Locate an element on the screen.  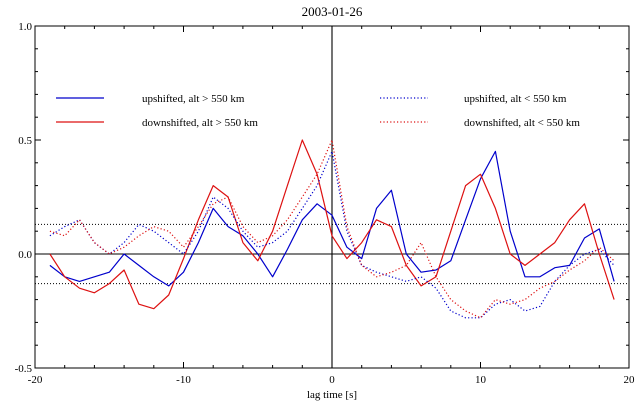
y-tick-label: 0.5 is located at coordinates (25, 141).